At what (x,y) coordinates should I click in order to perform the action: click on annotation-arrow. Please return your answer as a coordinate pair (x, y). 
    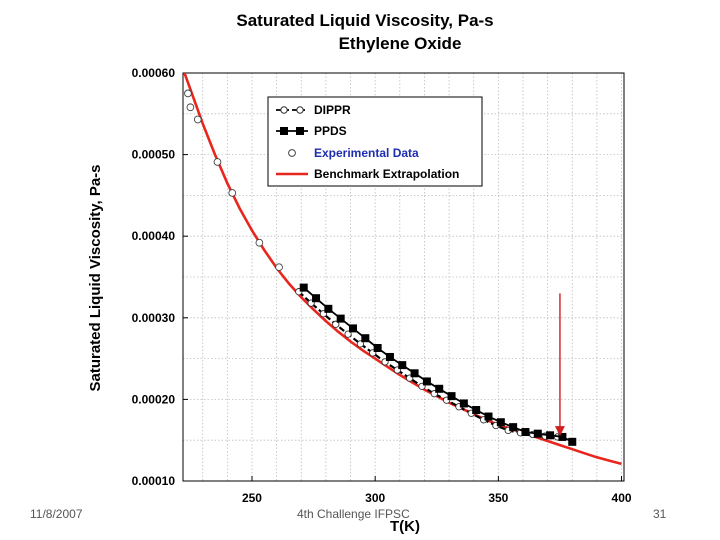
    Looking at the image, I should click on (559, 365).